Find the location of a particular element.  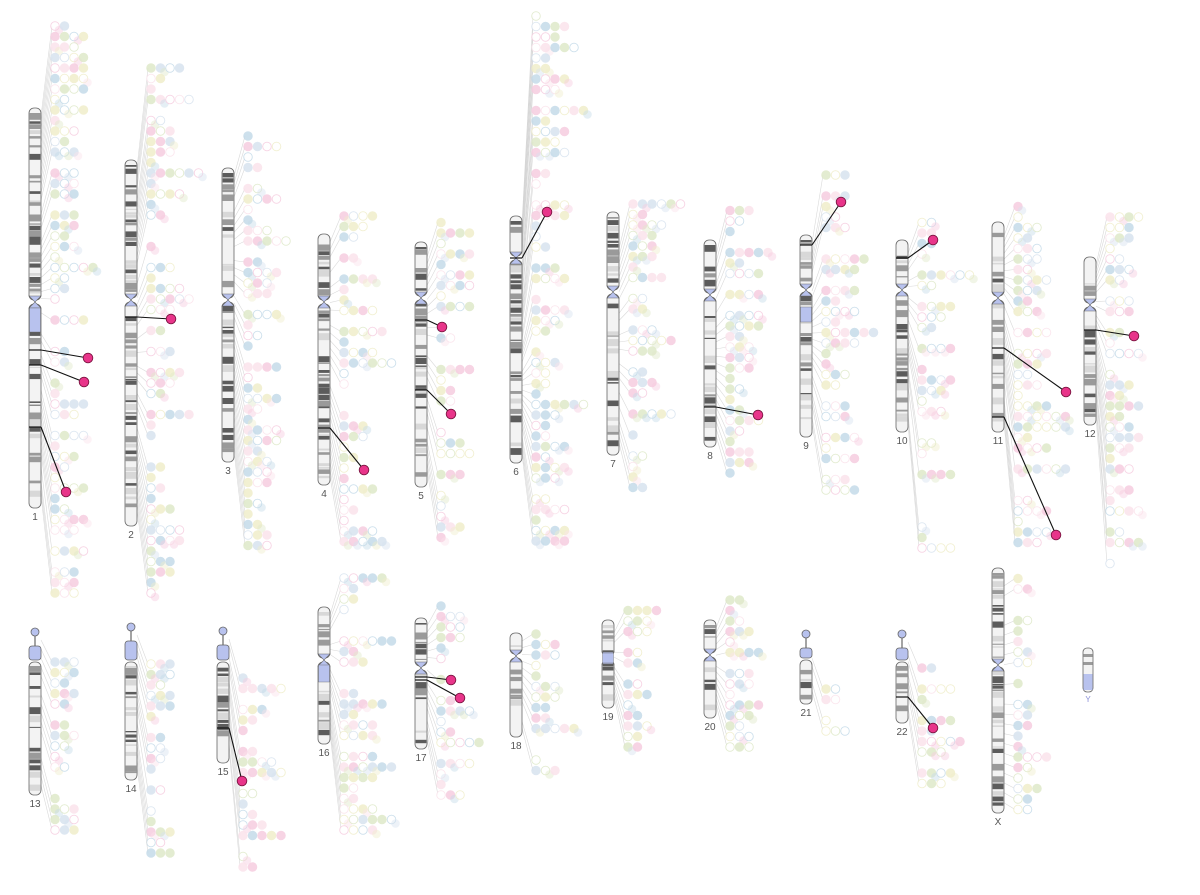

chromosome-x: X is located at coordinates (1021, 697).